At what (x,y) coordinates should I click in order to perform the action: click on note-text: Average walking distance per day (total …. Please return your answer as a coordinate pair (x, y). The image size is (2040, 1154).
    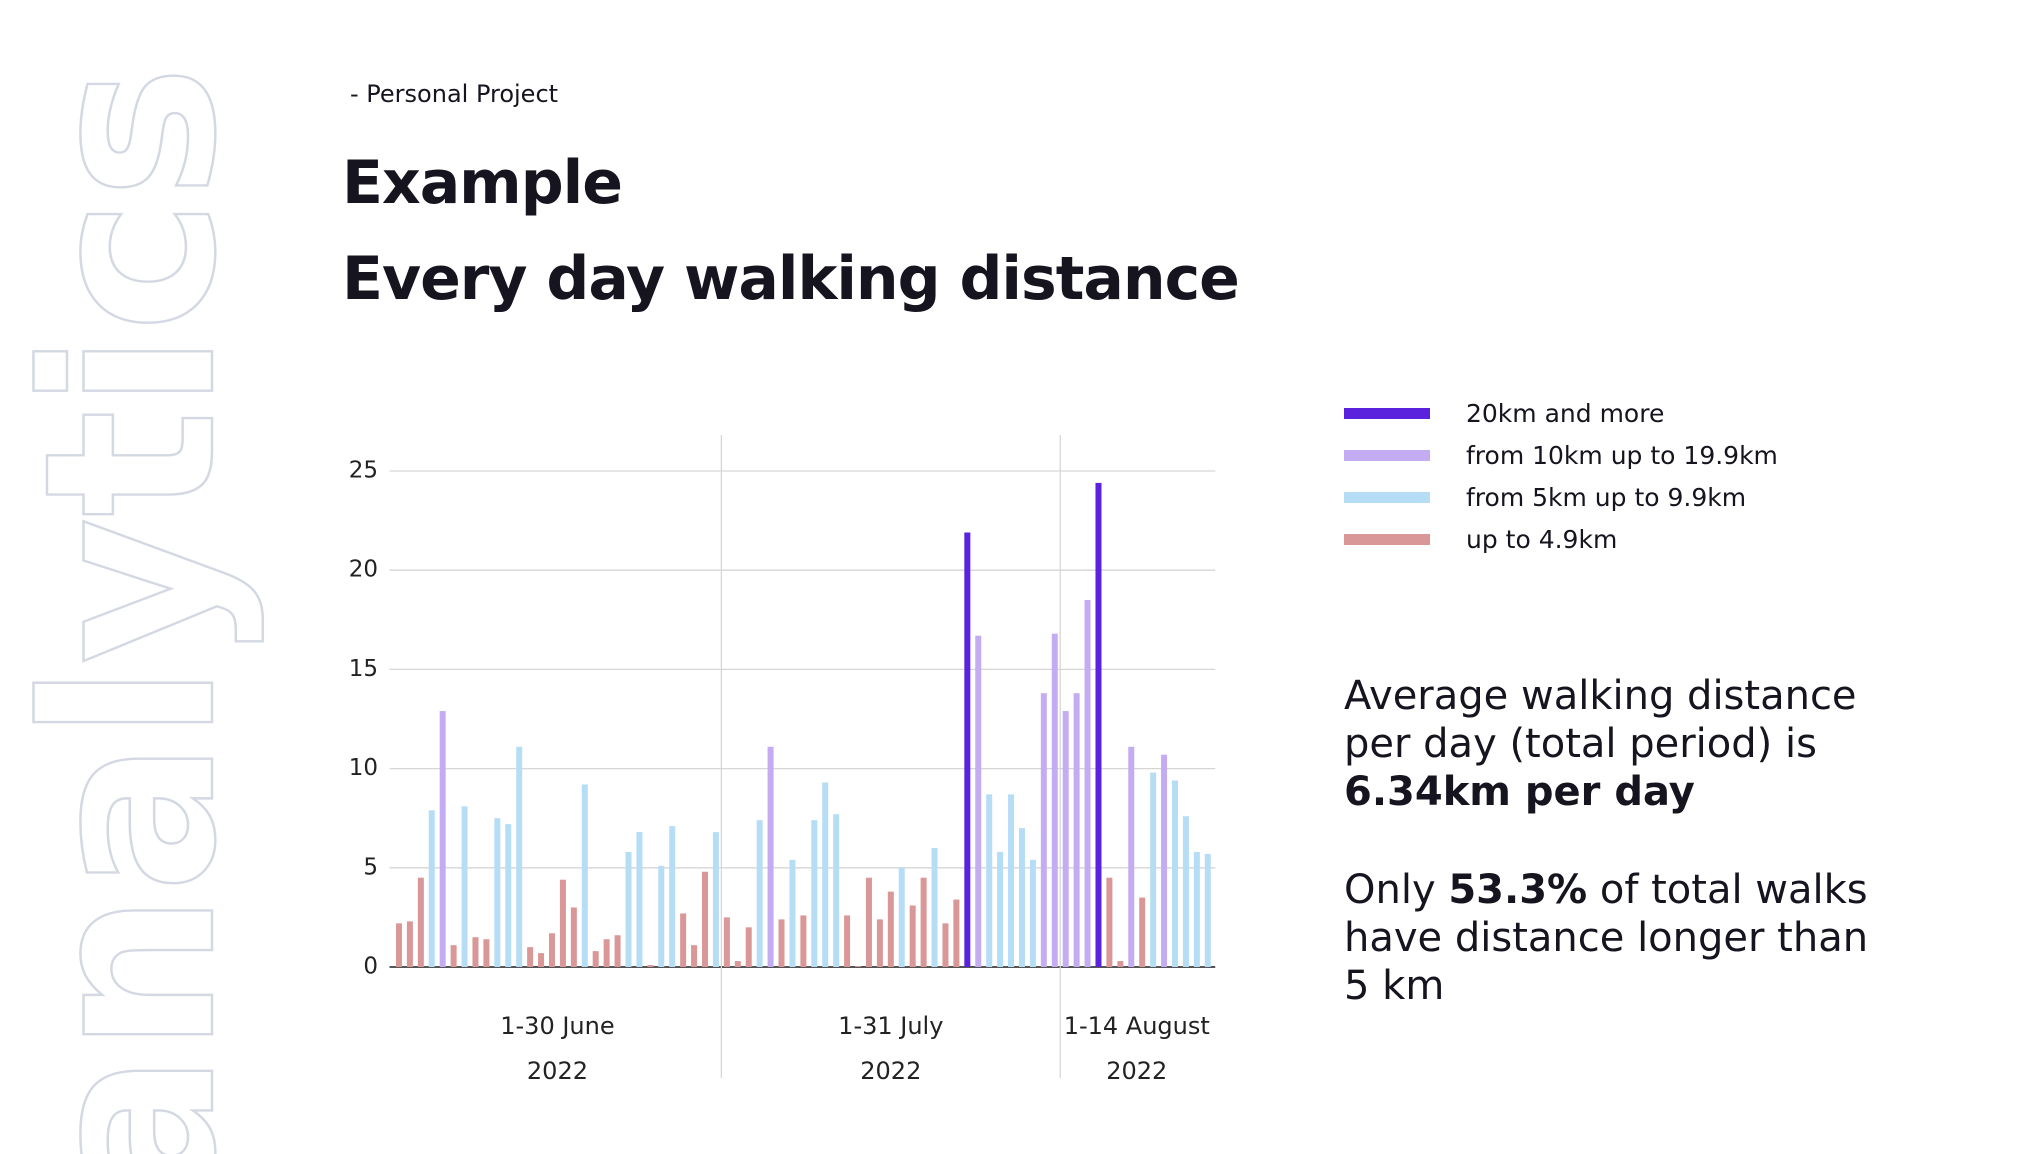
    Looking at the image, I should click on (1600, 720).